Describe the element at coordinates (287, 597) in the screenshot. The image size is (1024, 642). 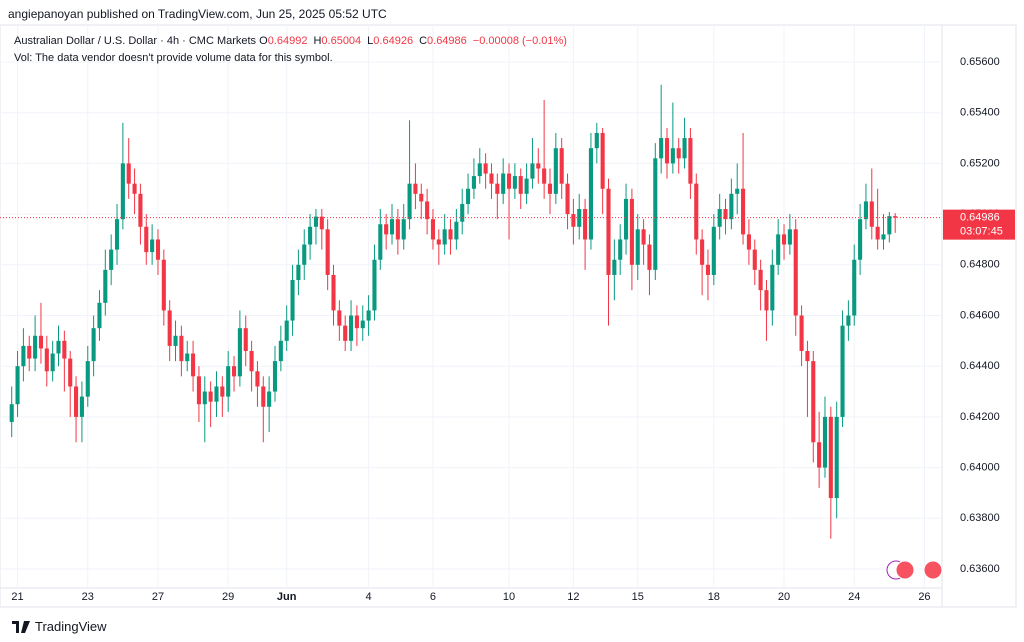
I see `x-tick-label: Jun` at that location.